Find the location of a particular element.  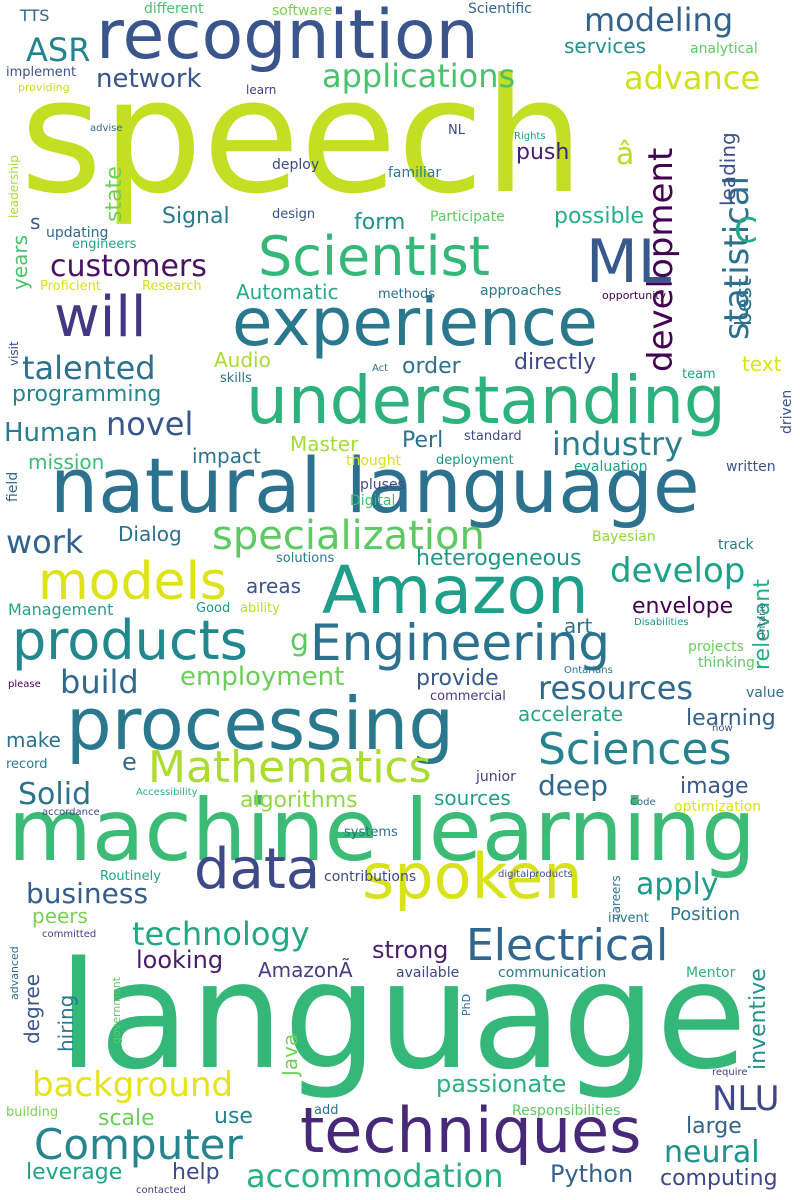

word: machine learning is located at coordinates (382, 831).